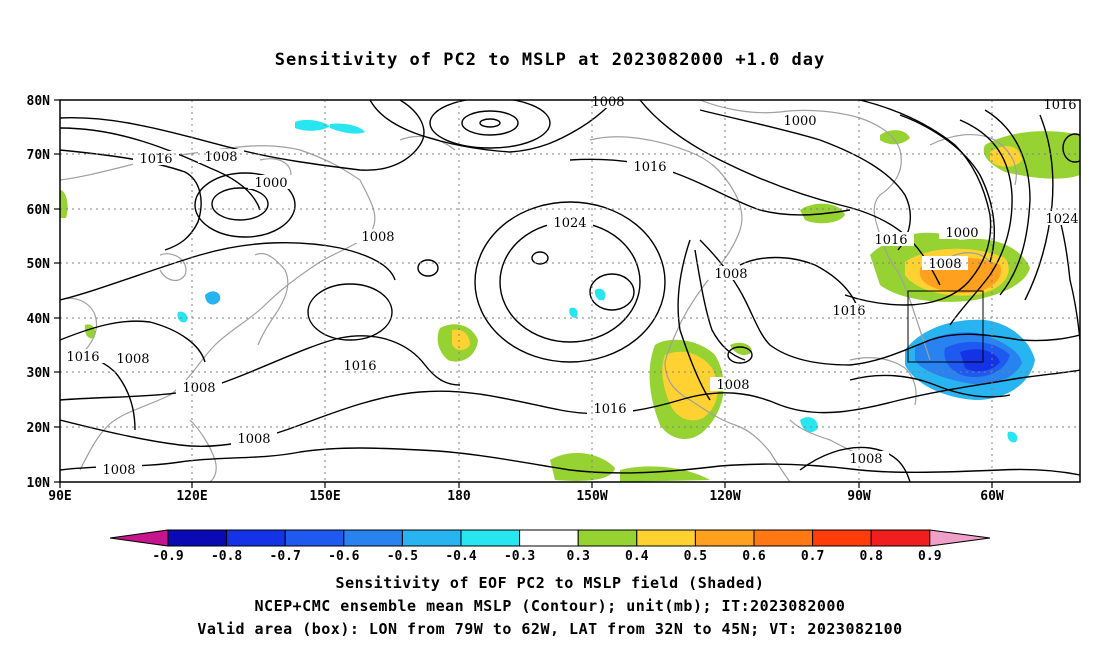 The height and width of the screenshot is (650, 1100). Describe the element at coordinates (526, 496) in the screenshot. I see `x-axis-labels: 90E 120E 150E 180 150W 120W 90W 60W` at that location.